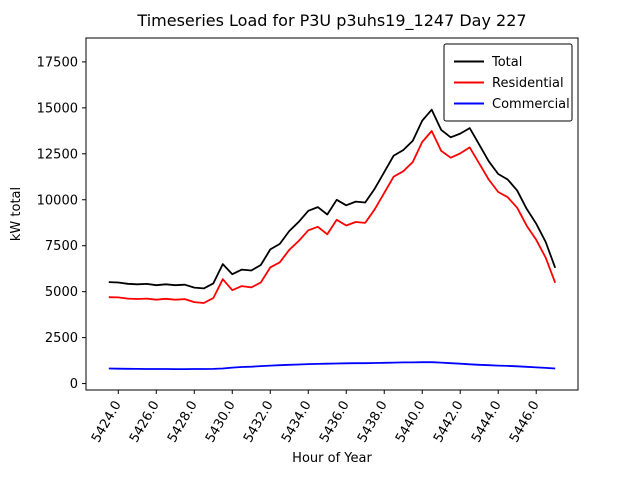 The width and height of the screenshot is (640, 480). What do you see at coordinates (487, 421) in the screenshot?
I see `x-tick-label: 5444.0` at bounding box center [487, 421].